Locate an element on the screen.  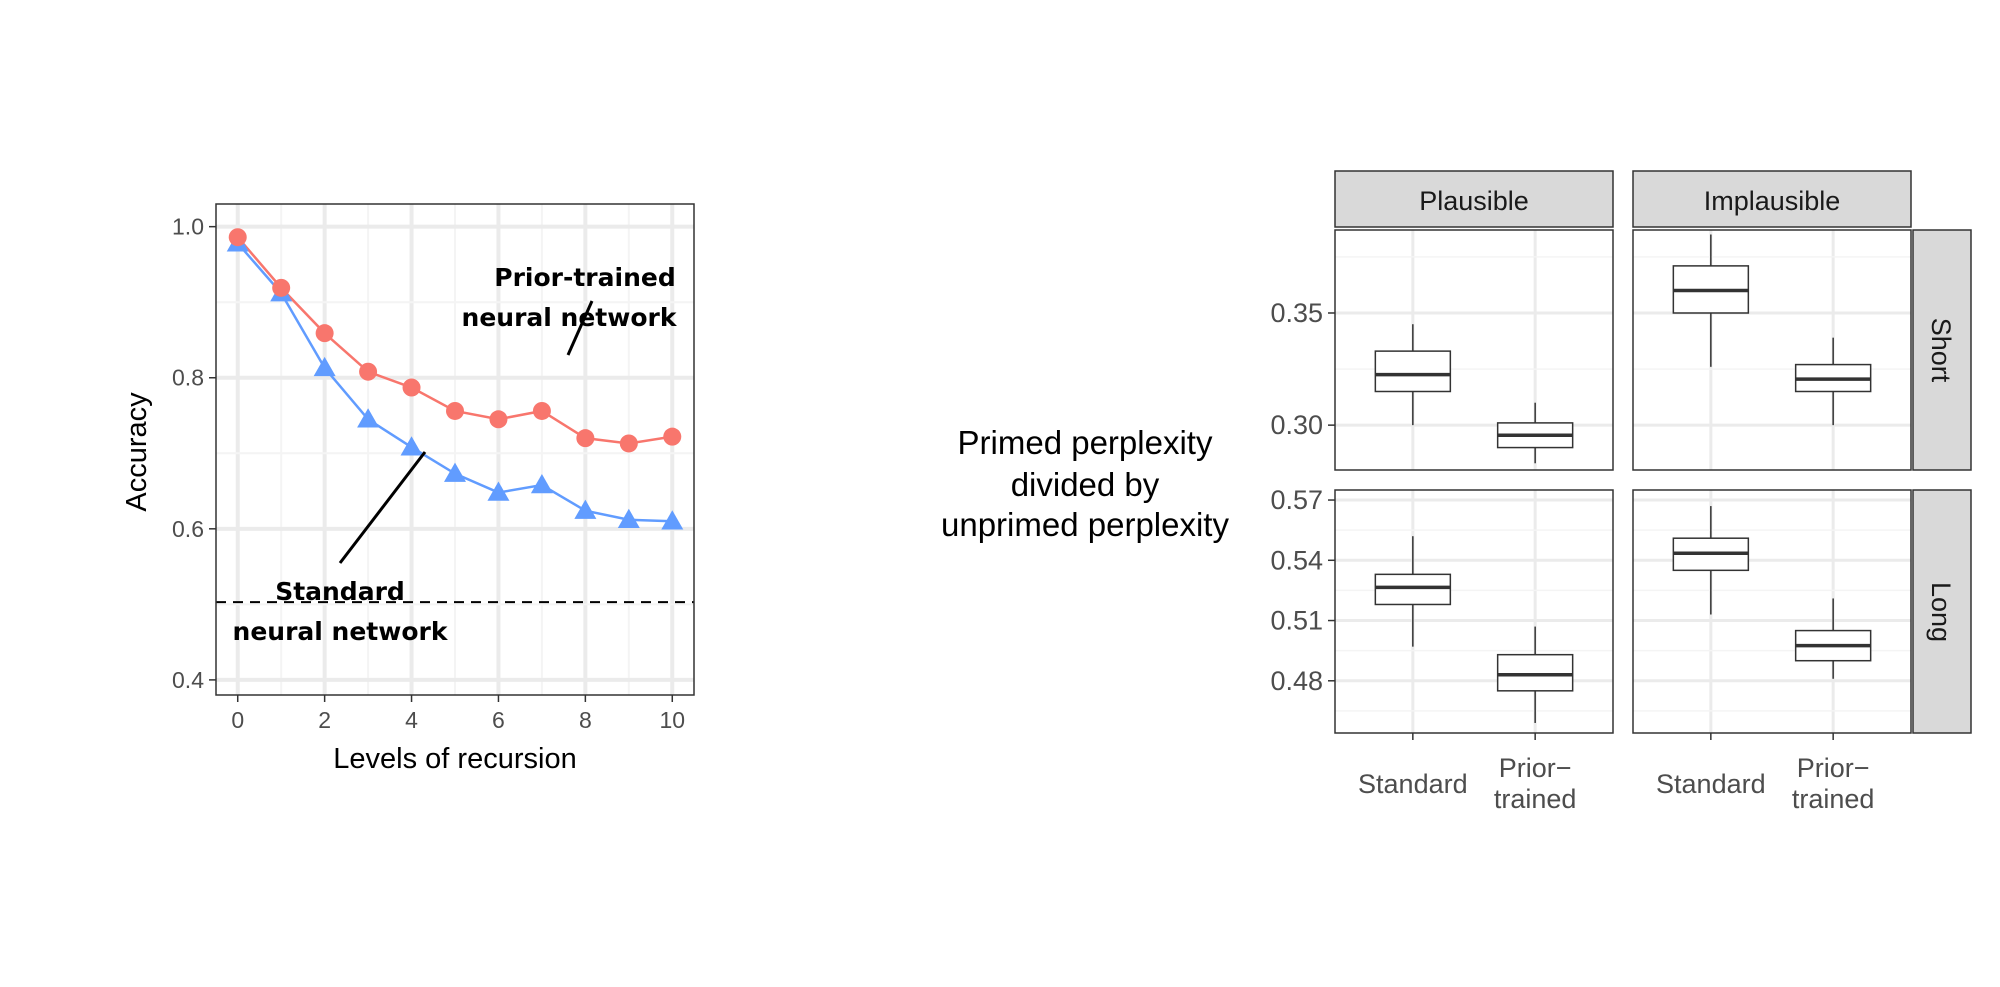
strip-short is located at coordinates (1942, 350).